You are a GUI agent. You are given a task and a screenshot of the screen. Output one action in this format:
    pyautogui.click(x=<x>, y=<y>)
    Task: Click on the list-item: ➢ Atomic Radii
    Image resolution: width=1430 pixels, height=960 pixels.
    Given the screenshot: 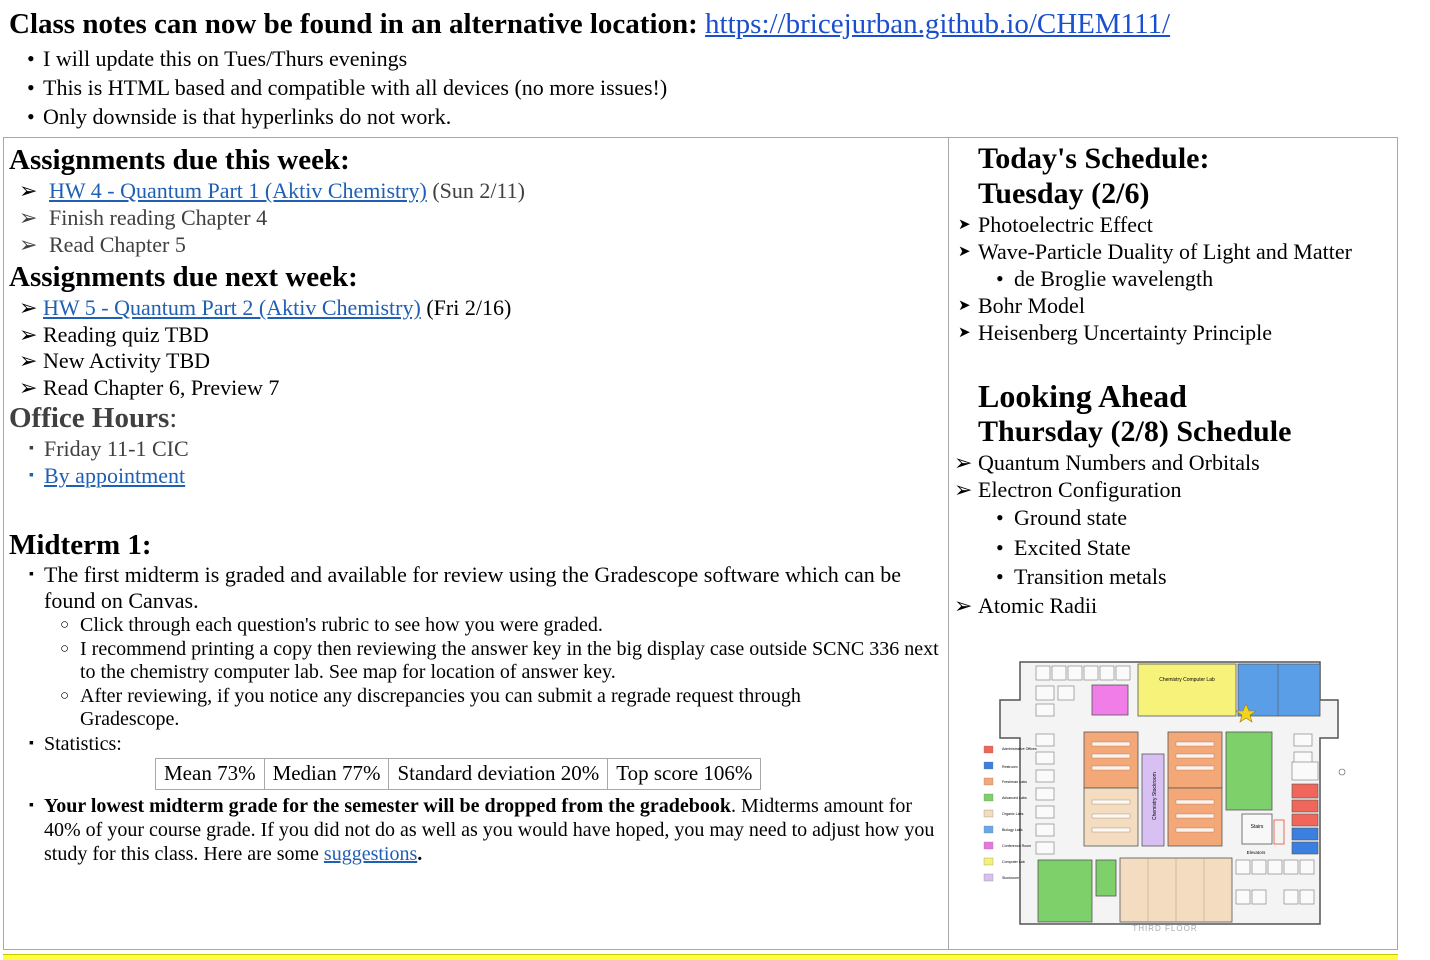 What is the action you would take?
    pyautogui.click(x=1174, y=605)
    